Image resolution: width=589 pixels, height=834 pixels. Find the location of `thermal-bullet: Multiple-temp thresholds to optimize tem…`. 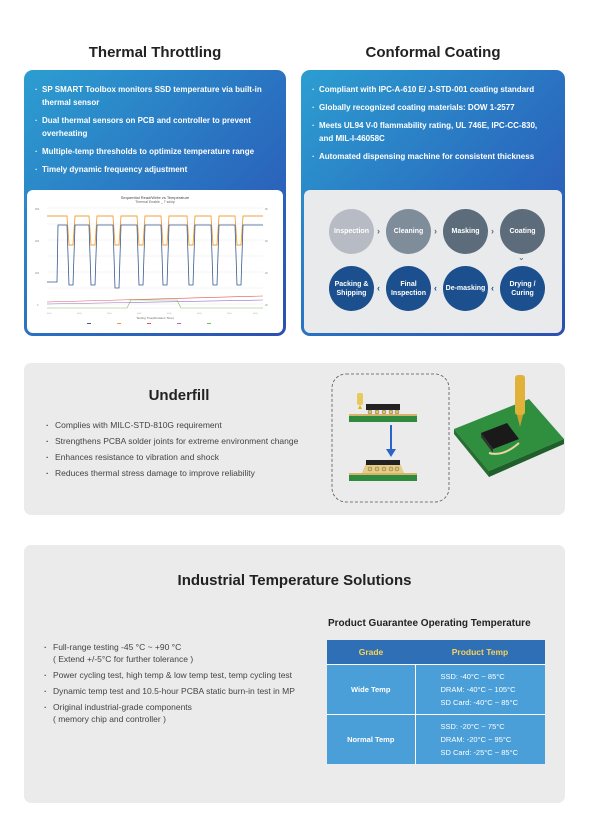

thermal-bullet: Multiple-temp thresholds to optimize tem… is located at coordinates (154, 151).